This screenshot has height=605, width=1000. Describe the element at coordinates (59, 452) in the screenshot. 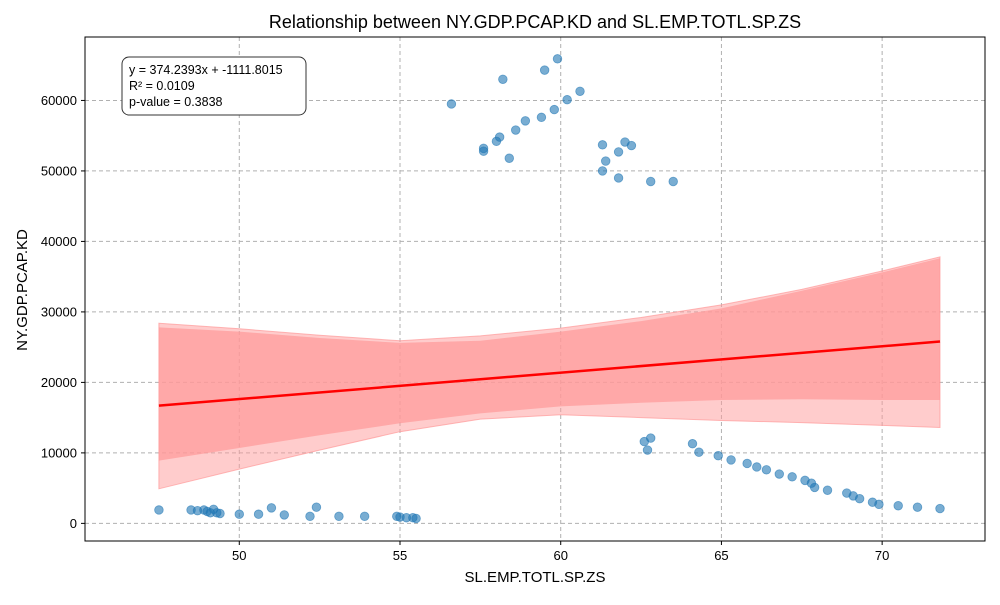

I see `y-tick-label: 10000` at that location.